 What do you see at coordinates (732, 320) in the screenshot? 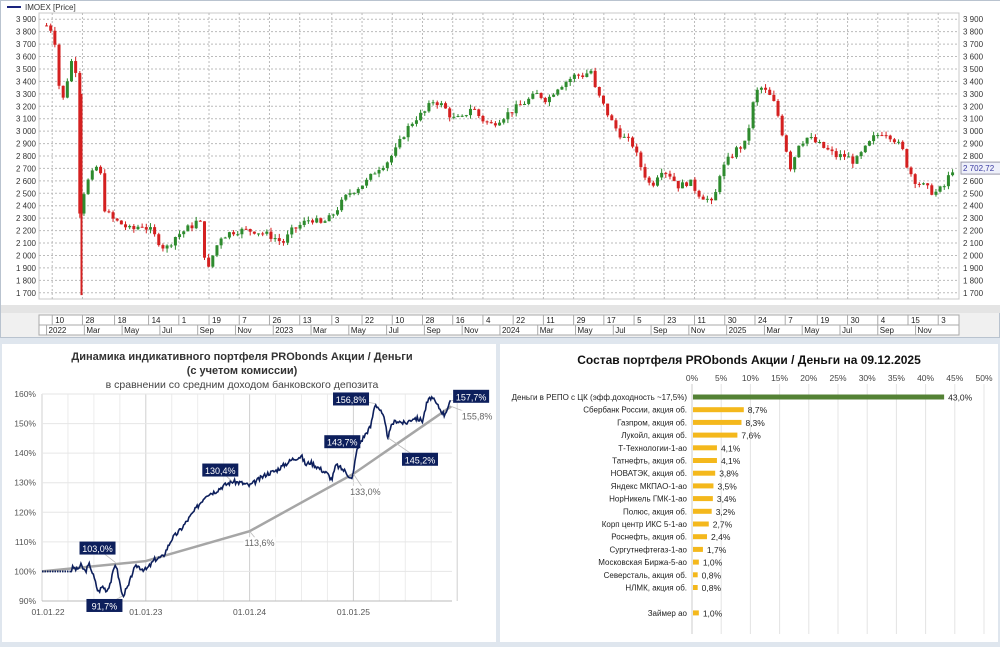
I see `day-tick-label: 30` at bounding box center [732, 320].